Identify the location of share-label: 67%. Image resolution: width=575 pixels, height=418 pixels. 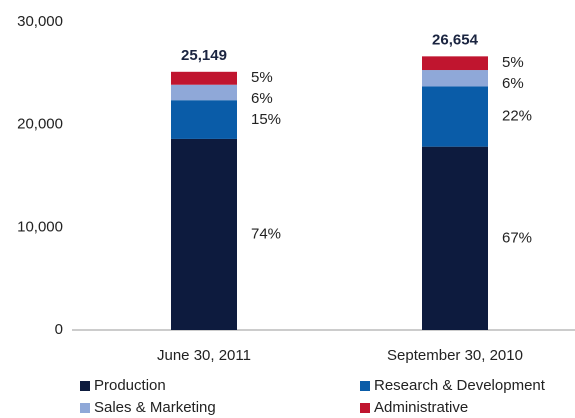
(517, 237).